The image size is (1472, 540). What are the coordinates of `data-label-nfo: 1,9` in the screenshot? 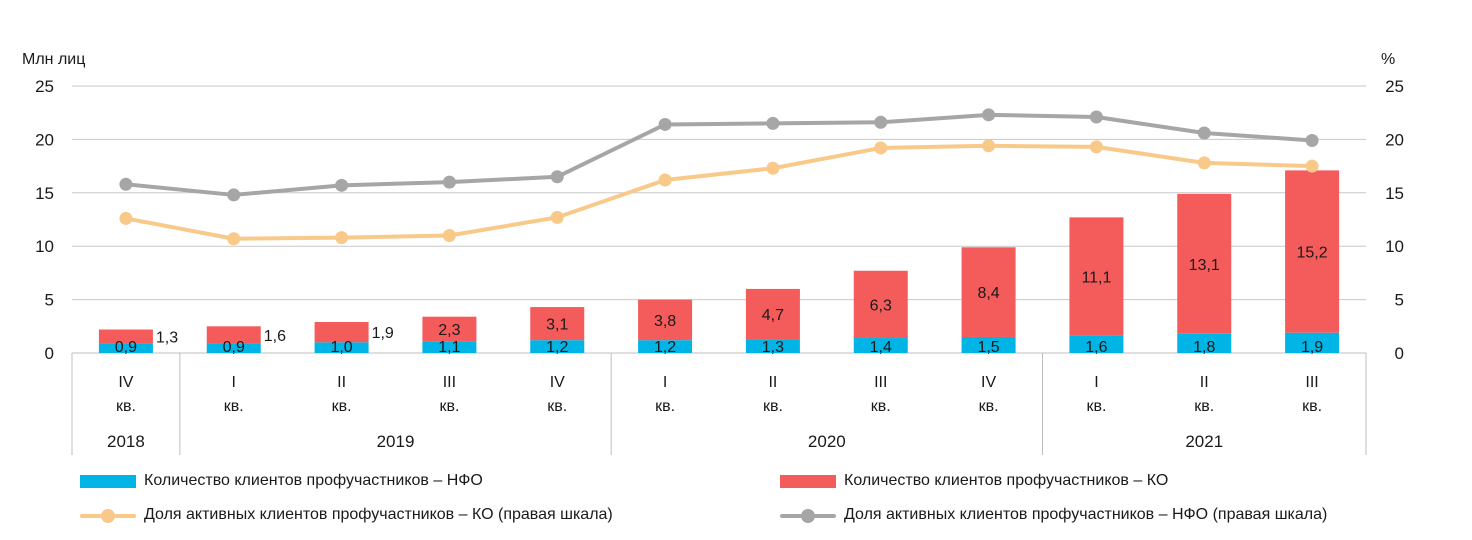 It's located at (1312, 347).